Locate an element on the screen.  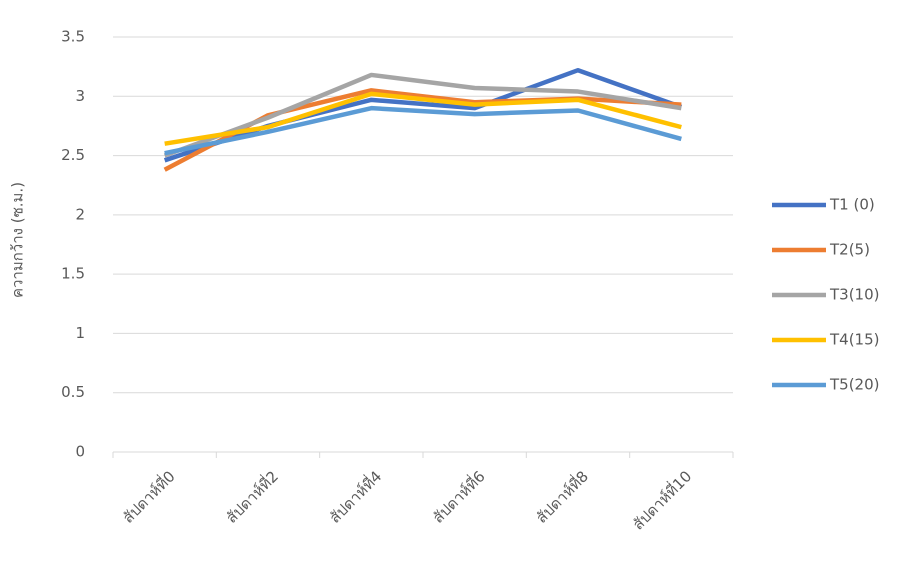
y-tick-label: 0 is located at coordinates (80, 452).